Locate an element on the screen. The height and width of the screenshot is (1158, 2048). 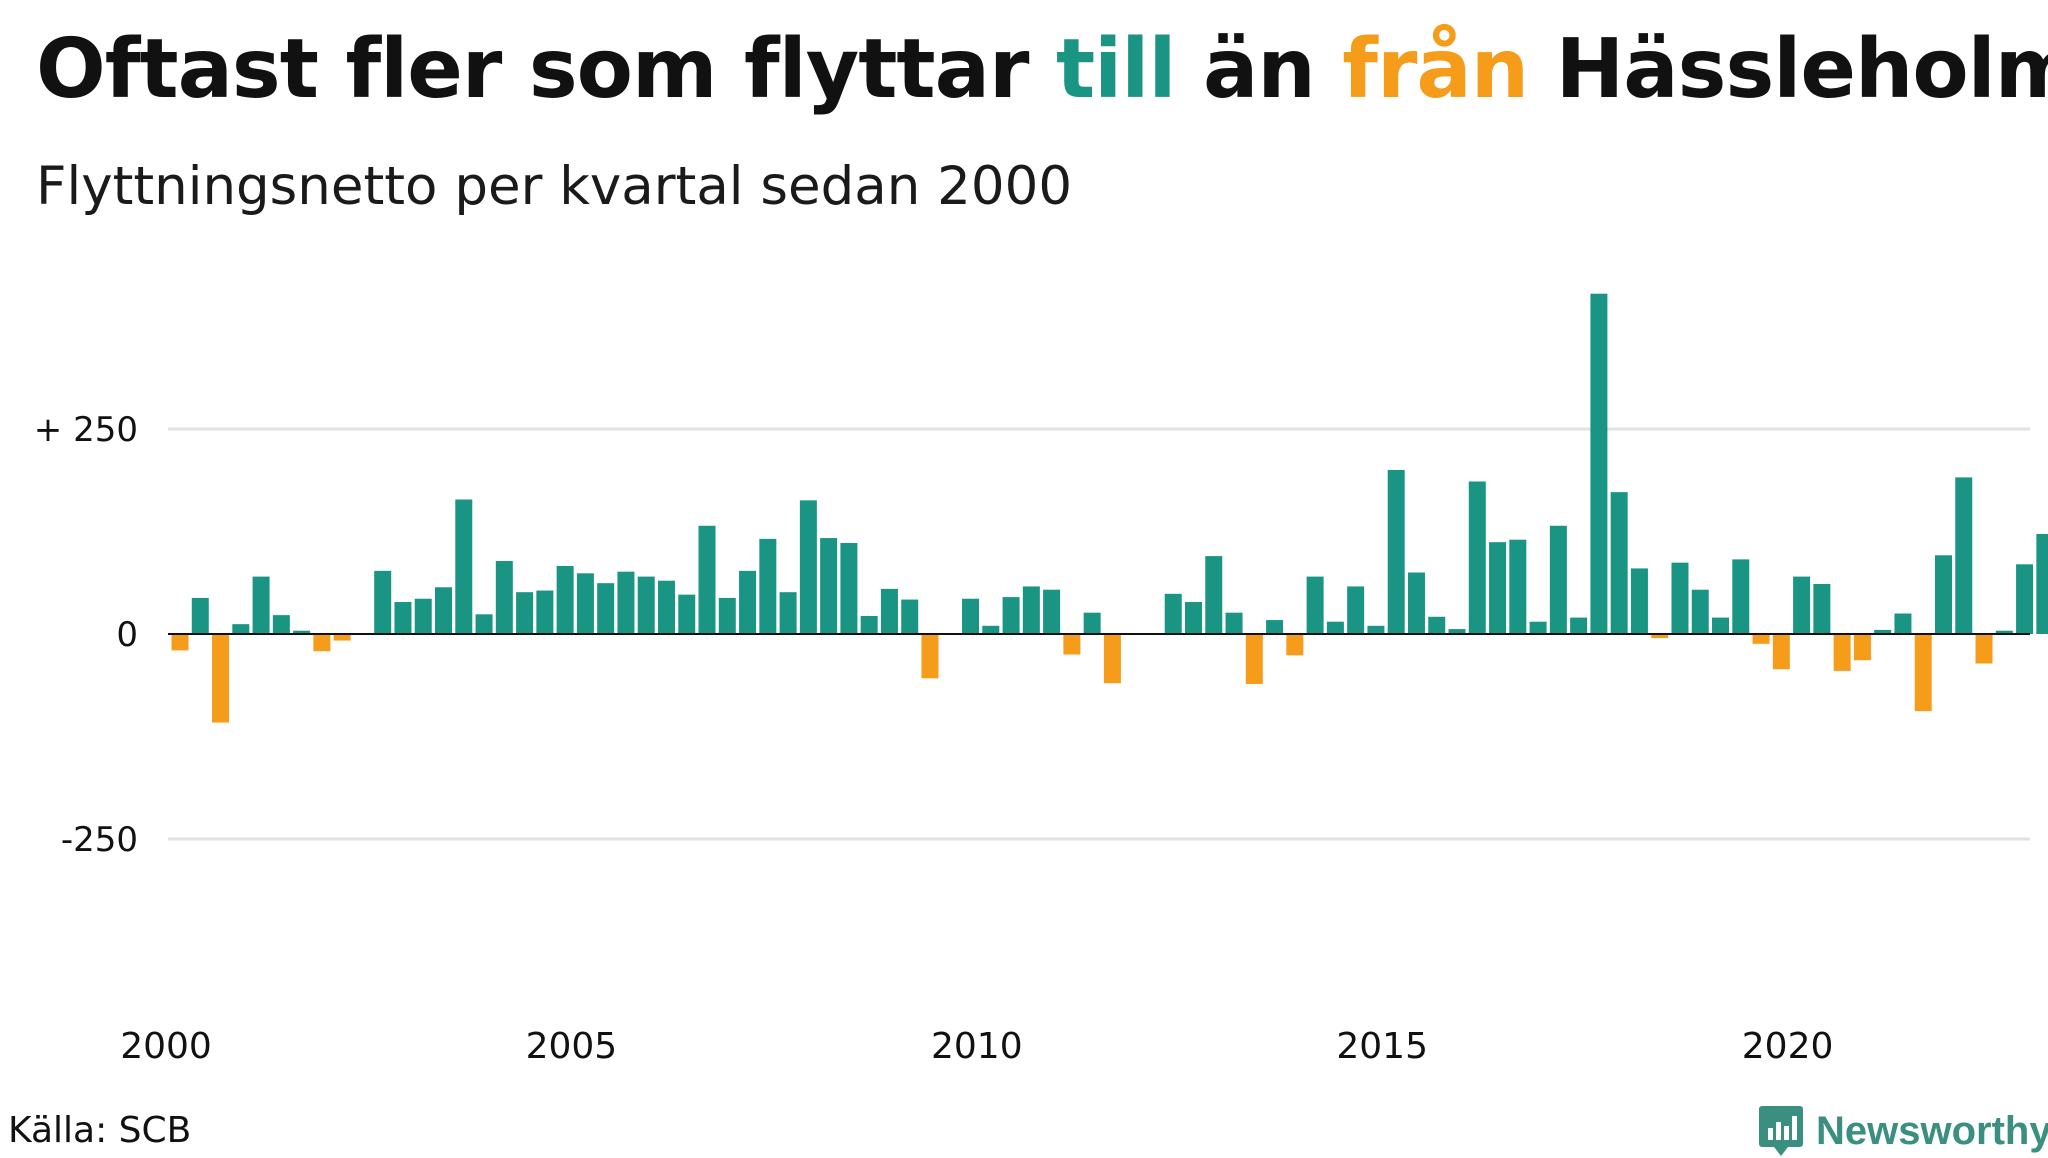
logo-text: Newsworthy is located at coordinates (1932, 1130).